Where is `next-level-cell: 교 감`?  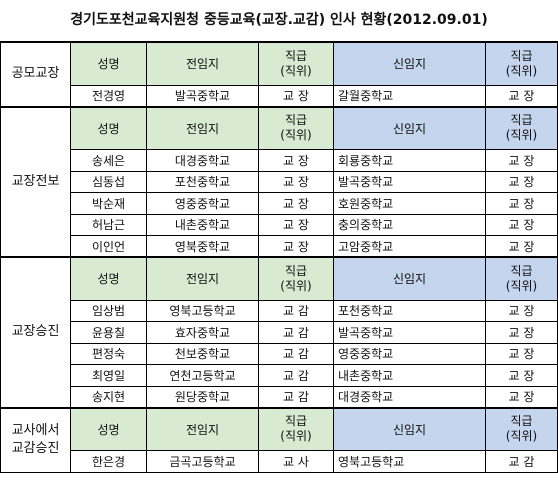 next-level-cell: 교 감 is located at coordinates (521, 461).